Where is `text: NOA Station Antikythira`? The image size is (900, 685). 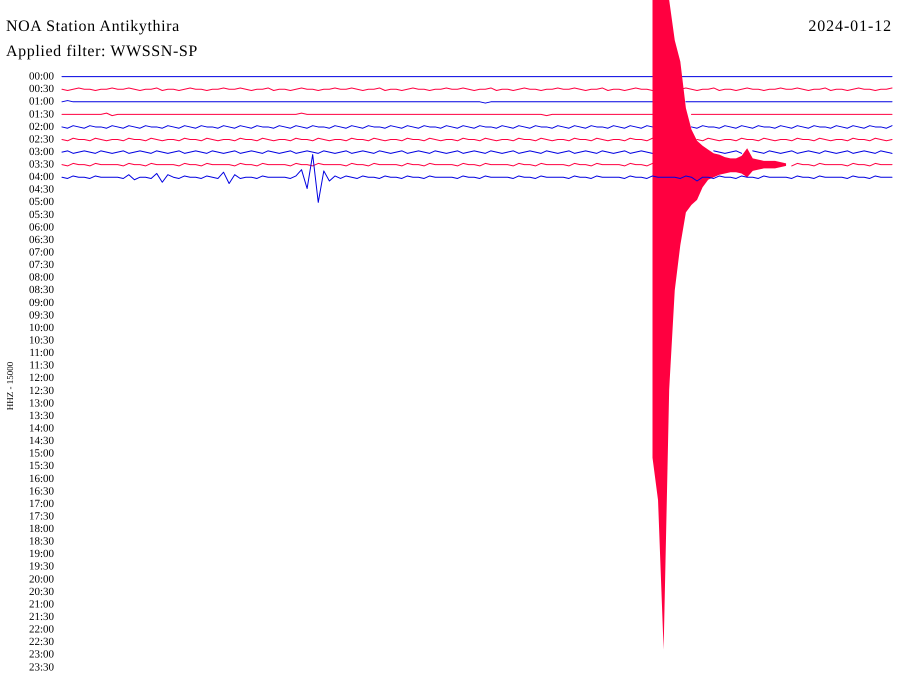 text: NOA Station Antikythira is located at coordinates (93, 27).